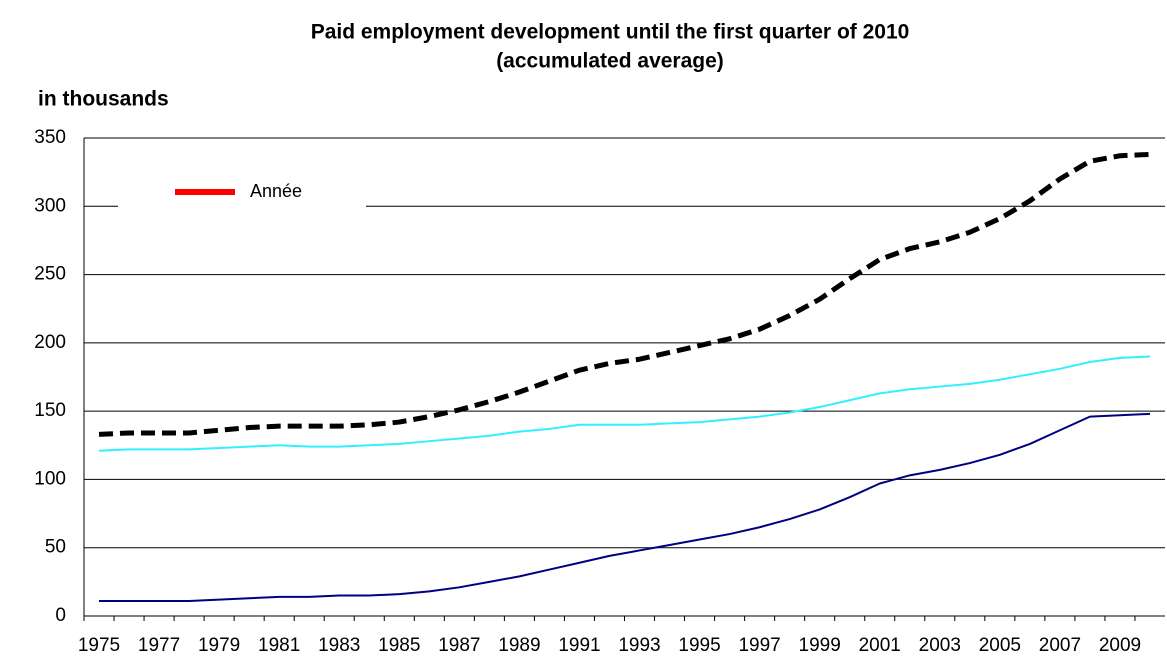 The image size is (1167, 660). I want to click on legend-label: Année, so click(276, 191).